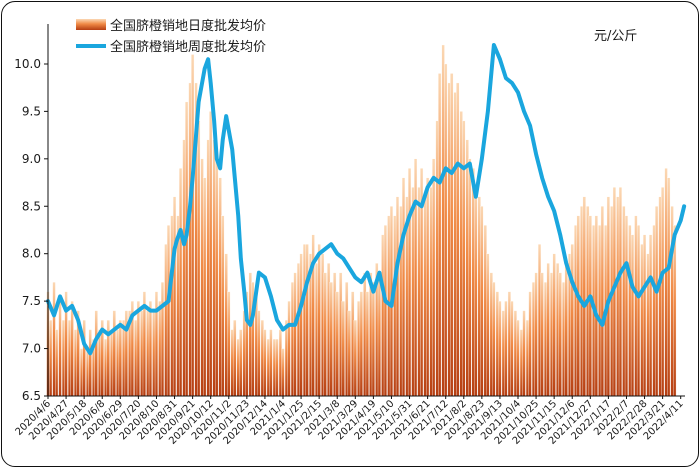 This screenshot has height=468, width=700. Describe the element at coordinates (31, 111) in the screenshot. I see `y-tick-label: 9.5` at that location.